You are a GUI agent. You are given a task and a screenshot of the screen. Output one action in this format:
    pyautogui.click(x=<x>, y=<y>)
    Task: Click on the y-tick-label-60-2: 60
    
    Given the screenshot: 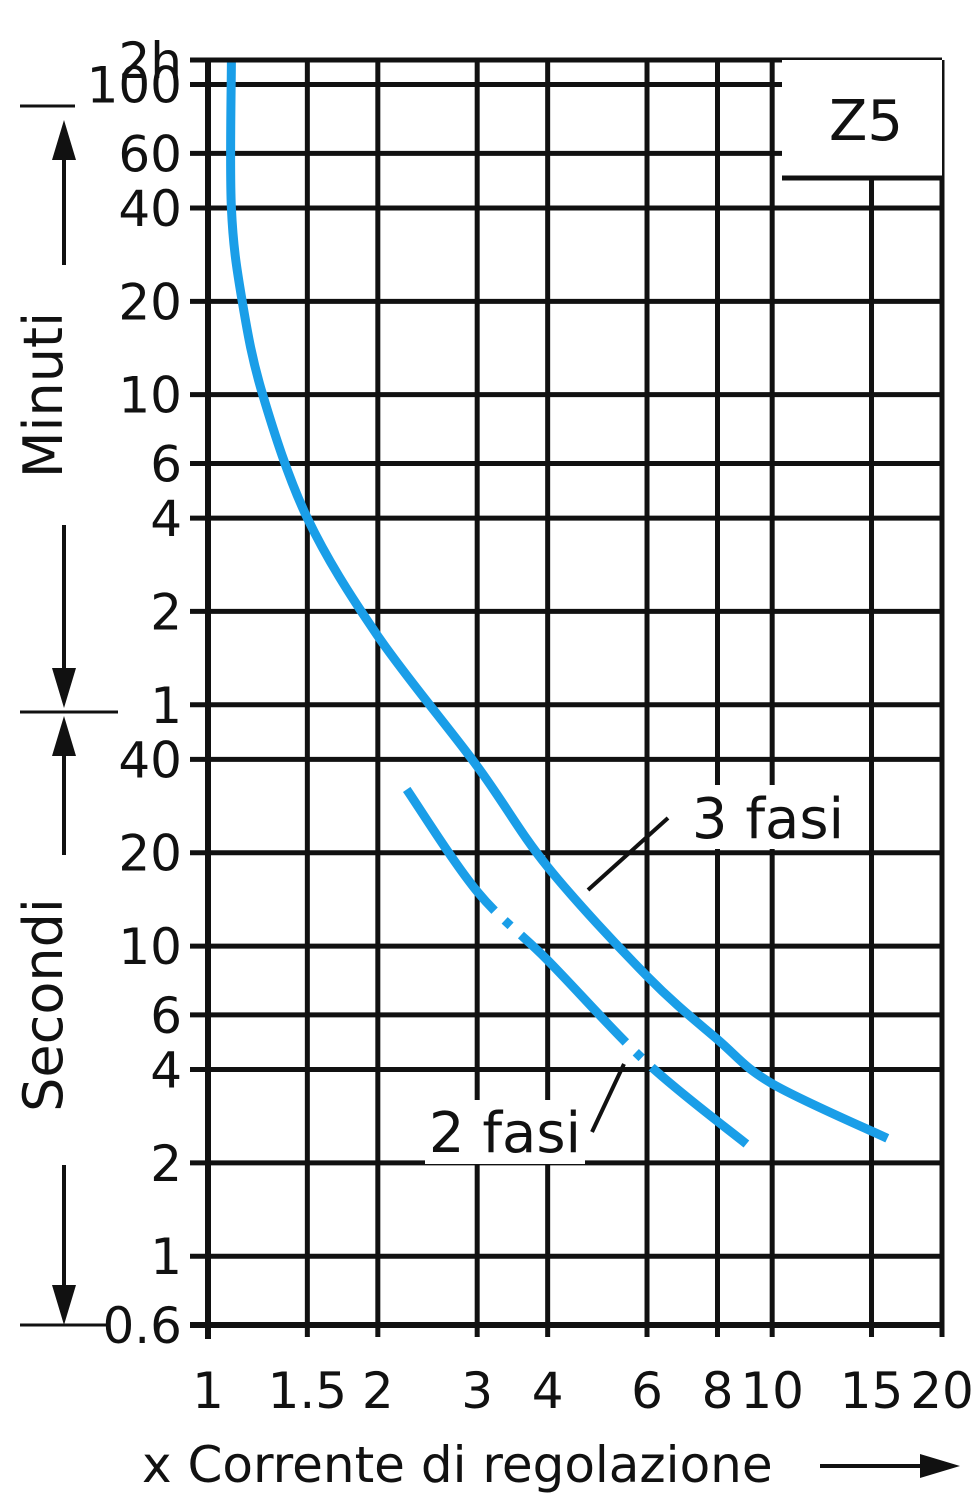 What is the action you would take?
    pyautogui.click(x=150, y=154)
    